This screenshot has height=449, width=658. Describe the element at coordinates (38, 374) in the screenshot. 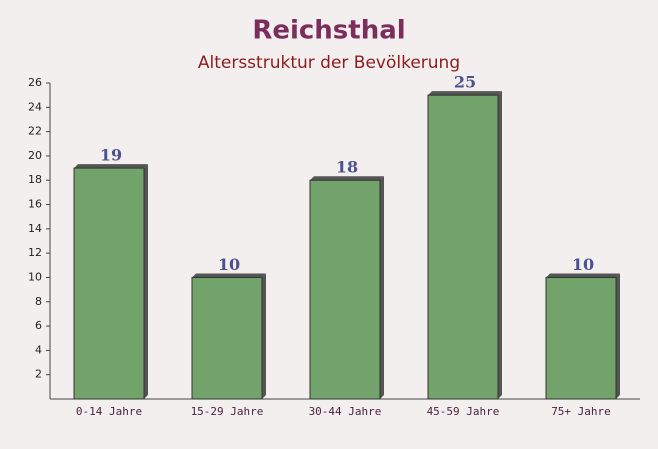

I see `y-tick-label: 2` at that location.